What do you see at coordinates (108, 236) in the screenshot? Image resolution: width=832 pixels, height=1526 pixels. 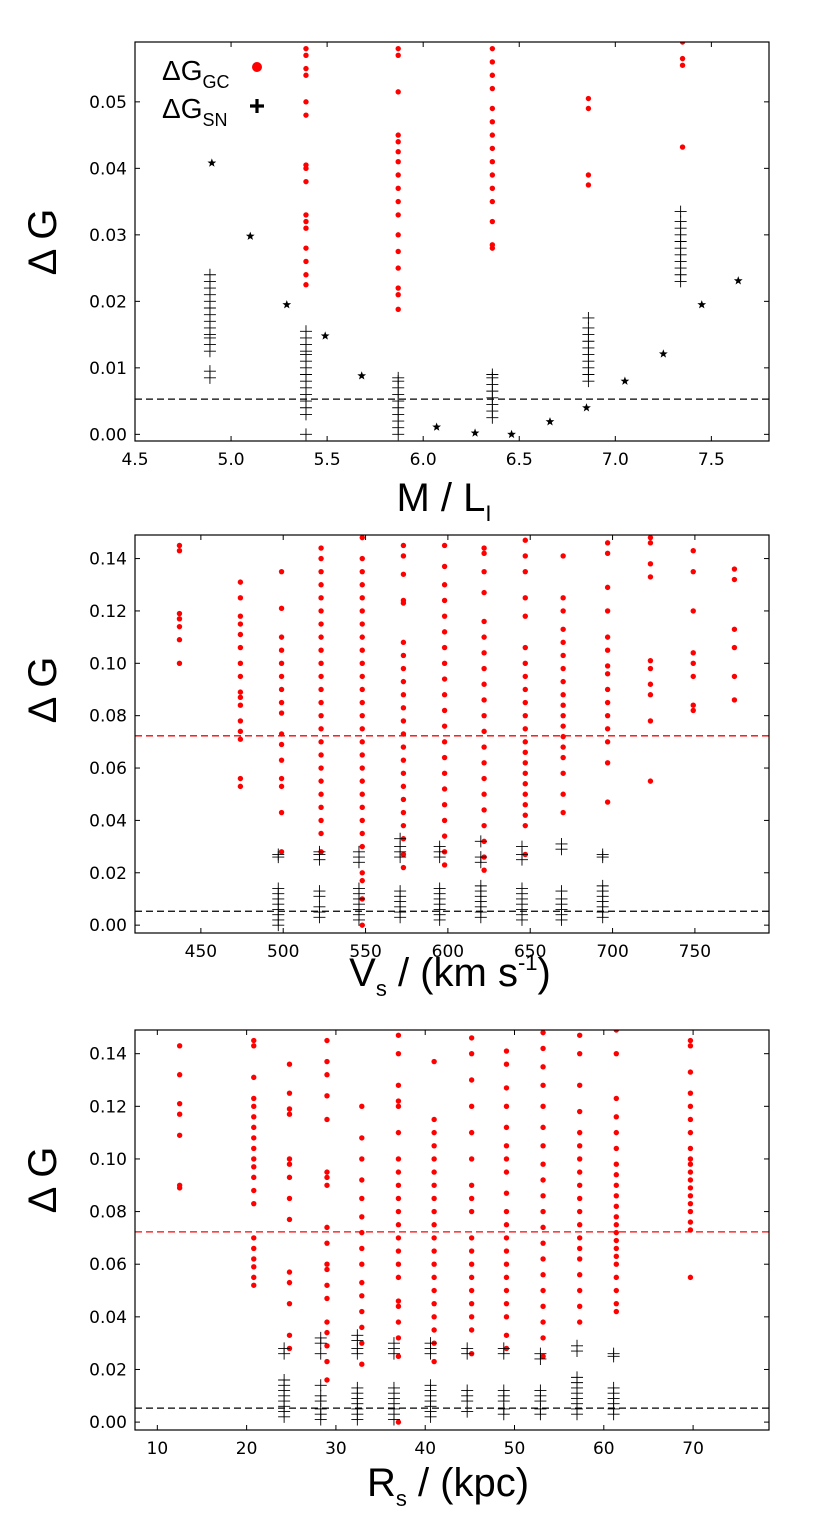 I see `y-tick-label: 0.03` at bounding box center [108, 236].